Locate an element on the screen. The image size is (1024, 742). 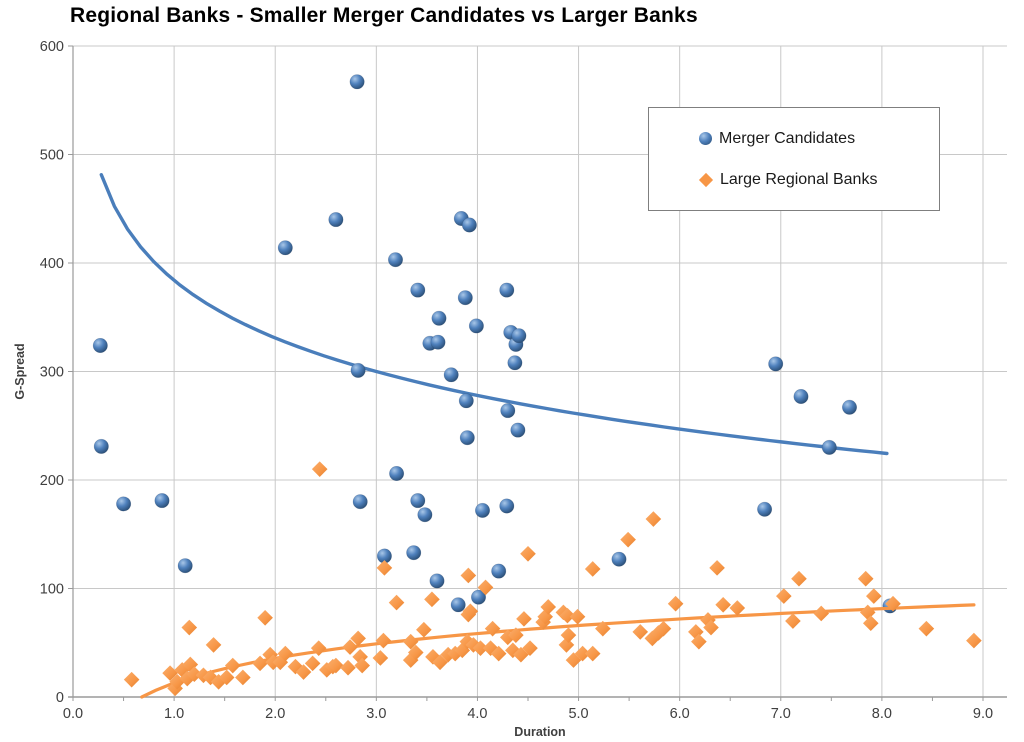
x-tick-label: 5.0 is located at coordinates (578, 714).